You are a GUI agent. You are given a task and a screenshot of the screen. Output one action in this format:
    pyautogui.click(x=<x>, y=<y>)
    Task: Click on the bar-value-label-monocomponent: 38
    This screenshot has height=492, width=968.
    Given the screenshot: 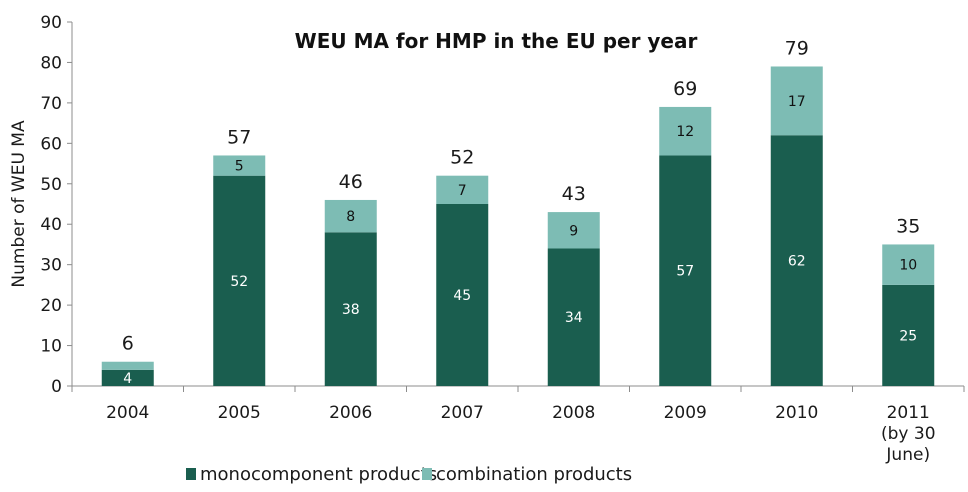 What is the action you would take?
    pyautogui.click(x=351, y=310)
    